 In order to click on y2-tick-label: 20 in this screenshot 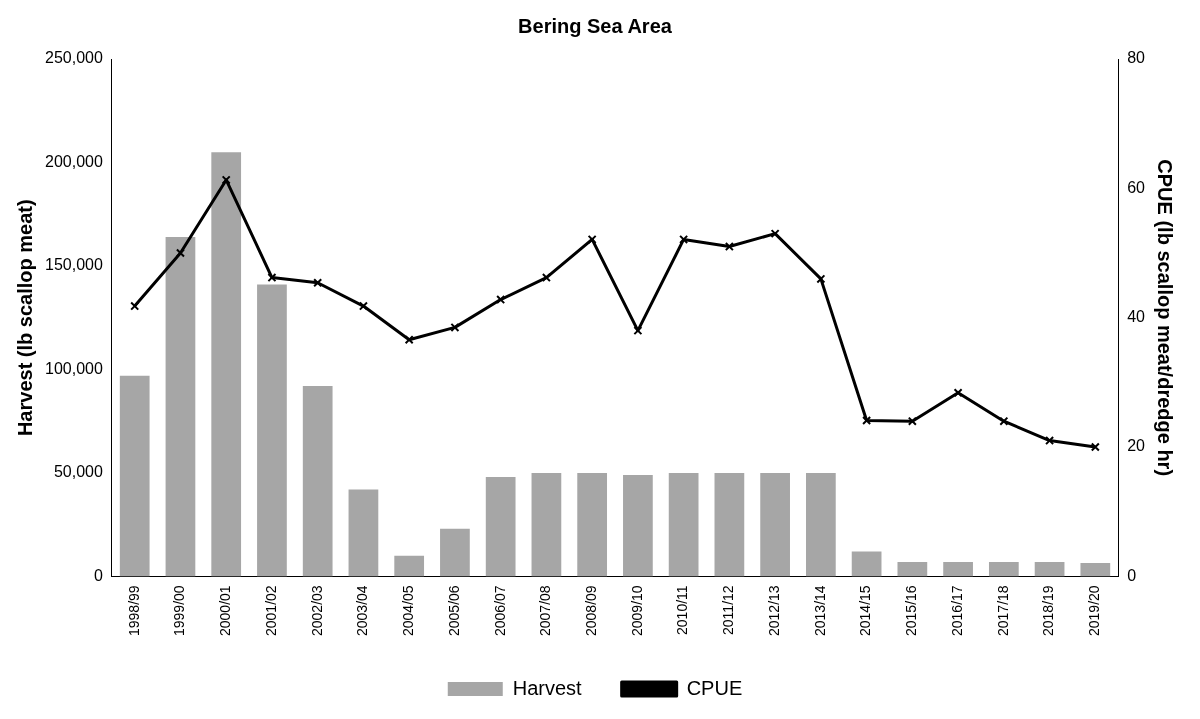, I will do `click(1136, 446)`.